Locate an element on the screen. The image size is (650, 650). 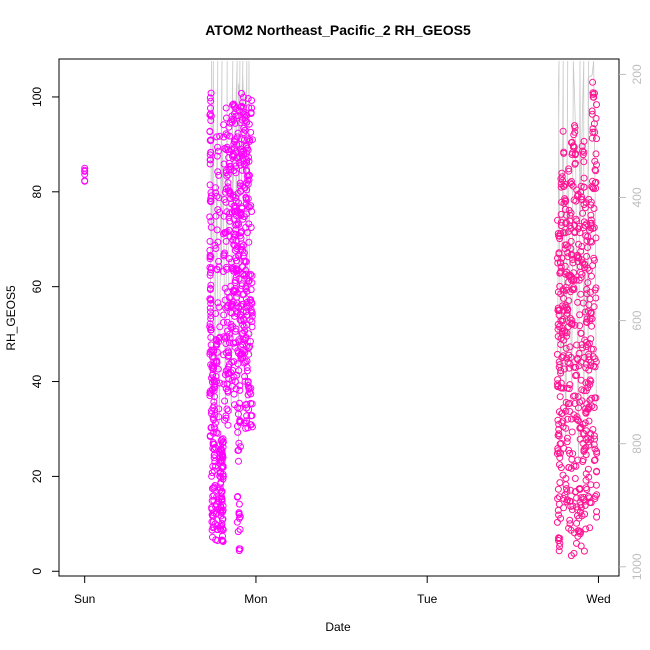
y2-tick-label: 800 is located at coordinates (637, 443).